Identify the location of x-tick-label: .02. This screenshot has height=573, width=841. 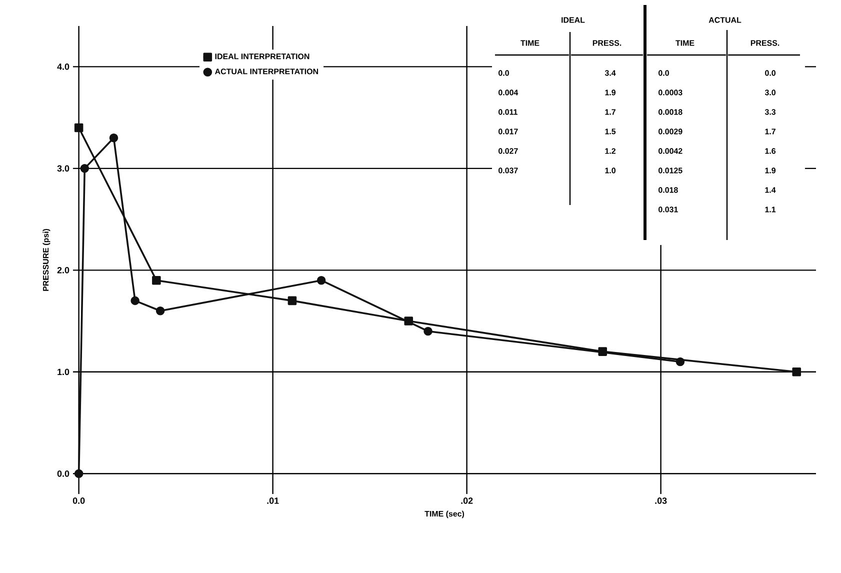
(467, 501).